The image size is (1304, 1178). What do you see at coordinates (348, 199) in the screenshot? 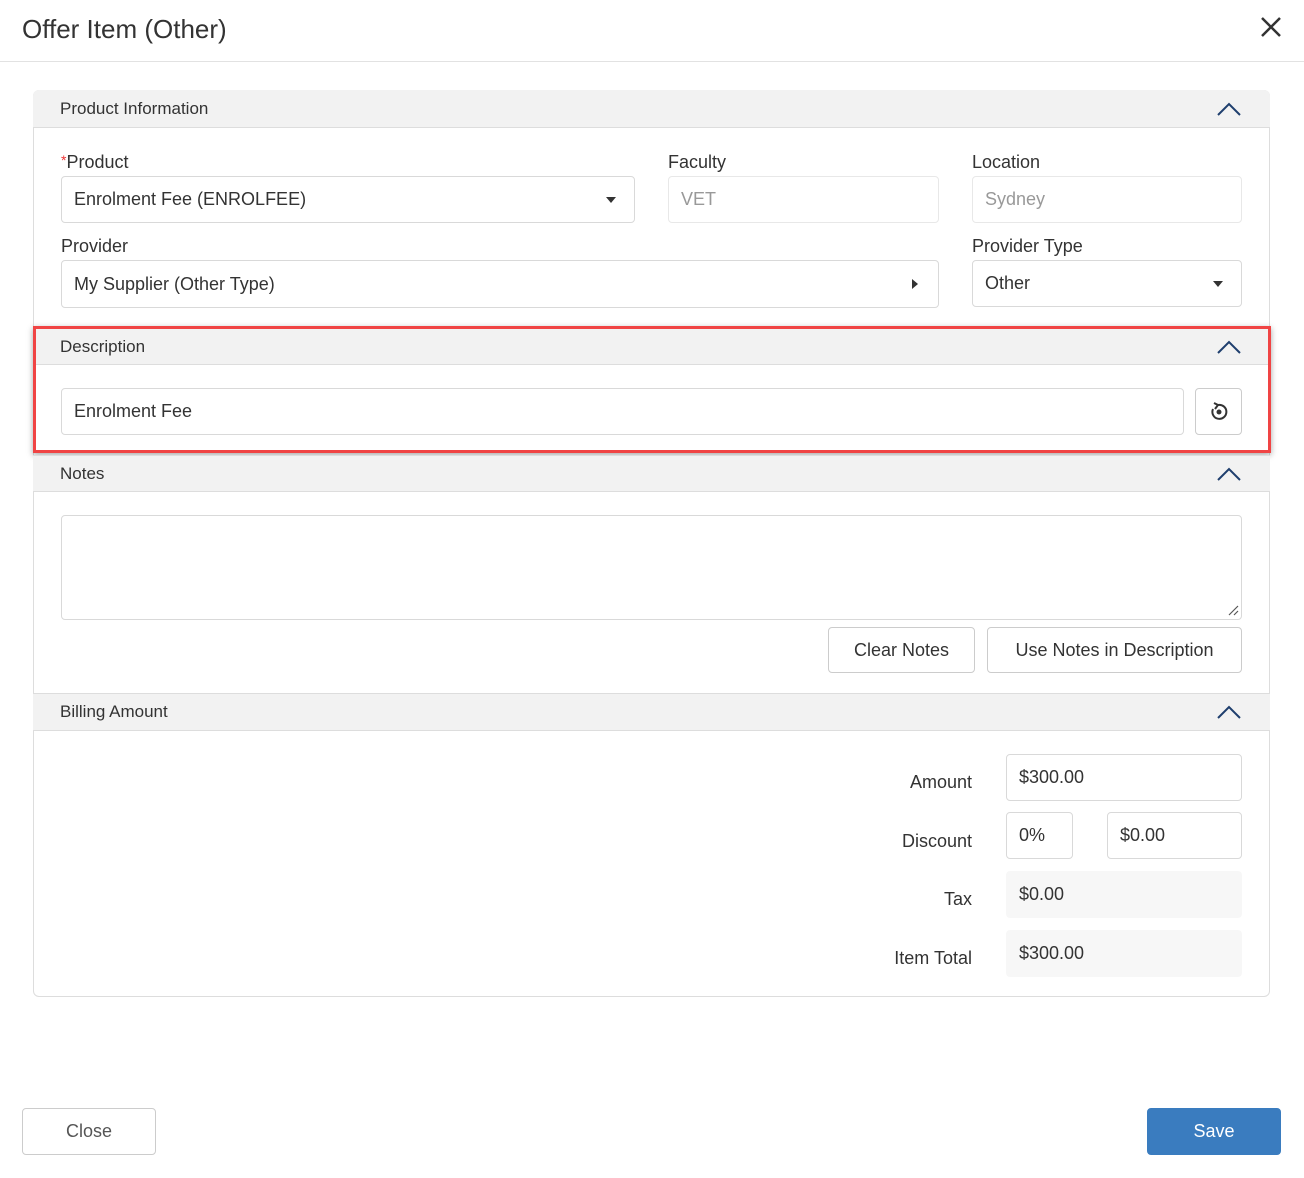
I see `product-select: Enrolment Fee (ENROLFEE)` at bounding box center [348, 199].